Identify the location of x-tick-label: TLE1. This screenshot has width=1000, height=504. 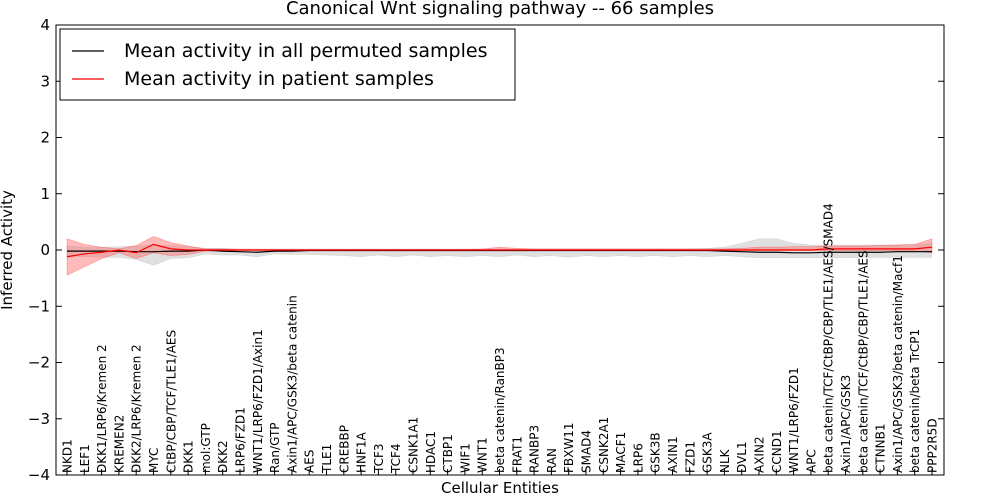
(327, 459).